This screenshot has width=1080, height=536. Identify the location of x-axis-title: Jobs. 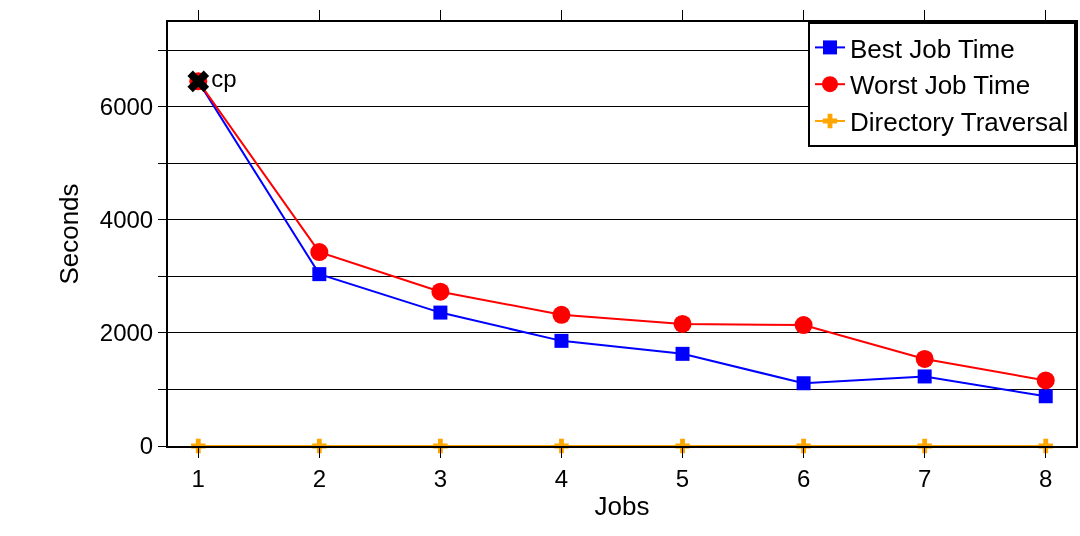
(622, 506).